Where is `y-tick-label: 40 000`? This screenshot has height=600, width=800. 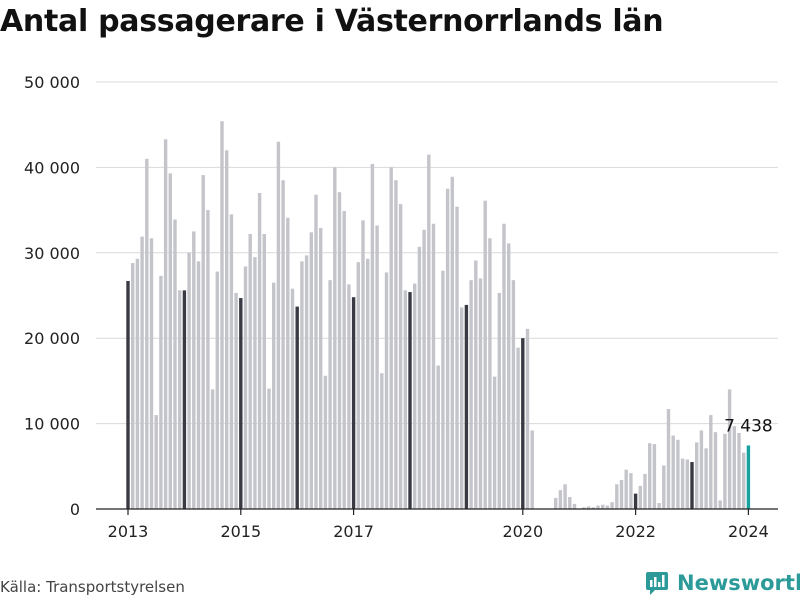
y-tick-label: 40 000 is located at coordinates (52, 167).